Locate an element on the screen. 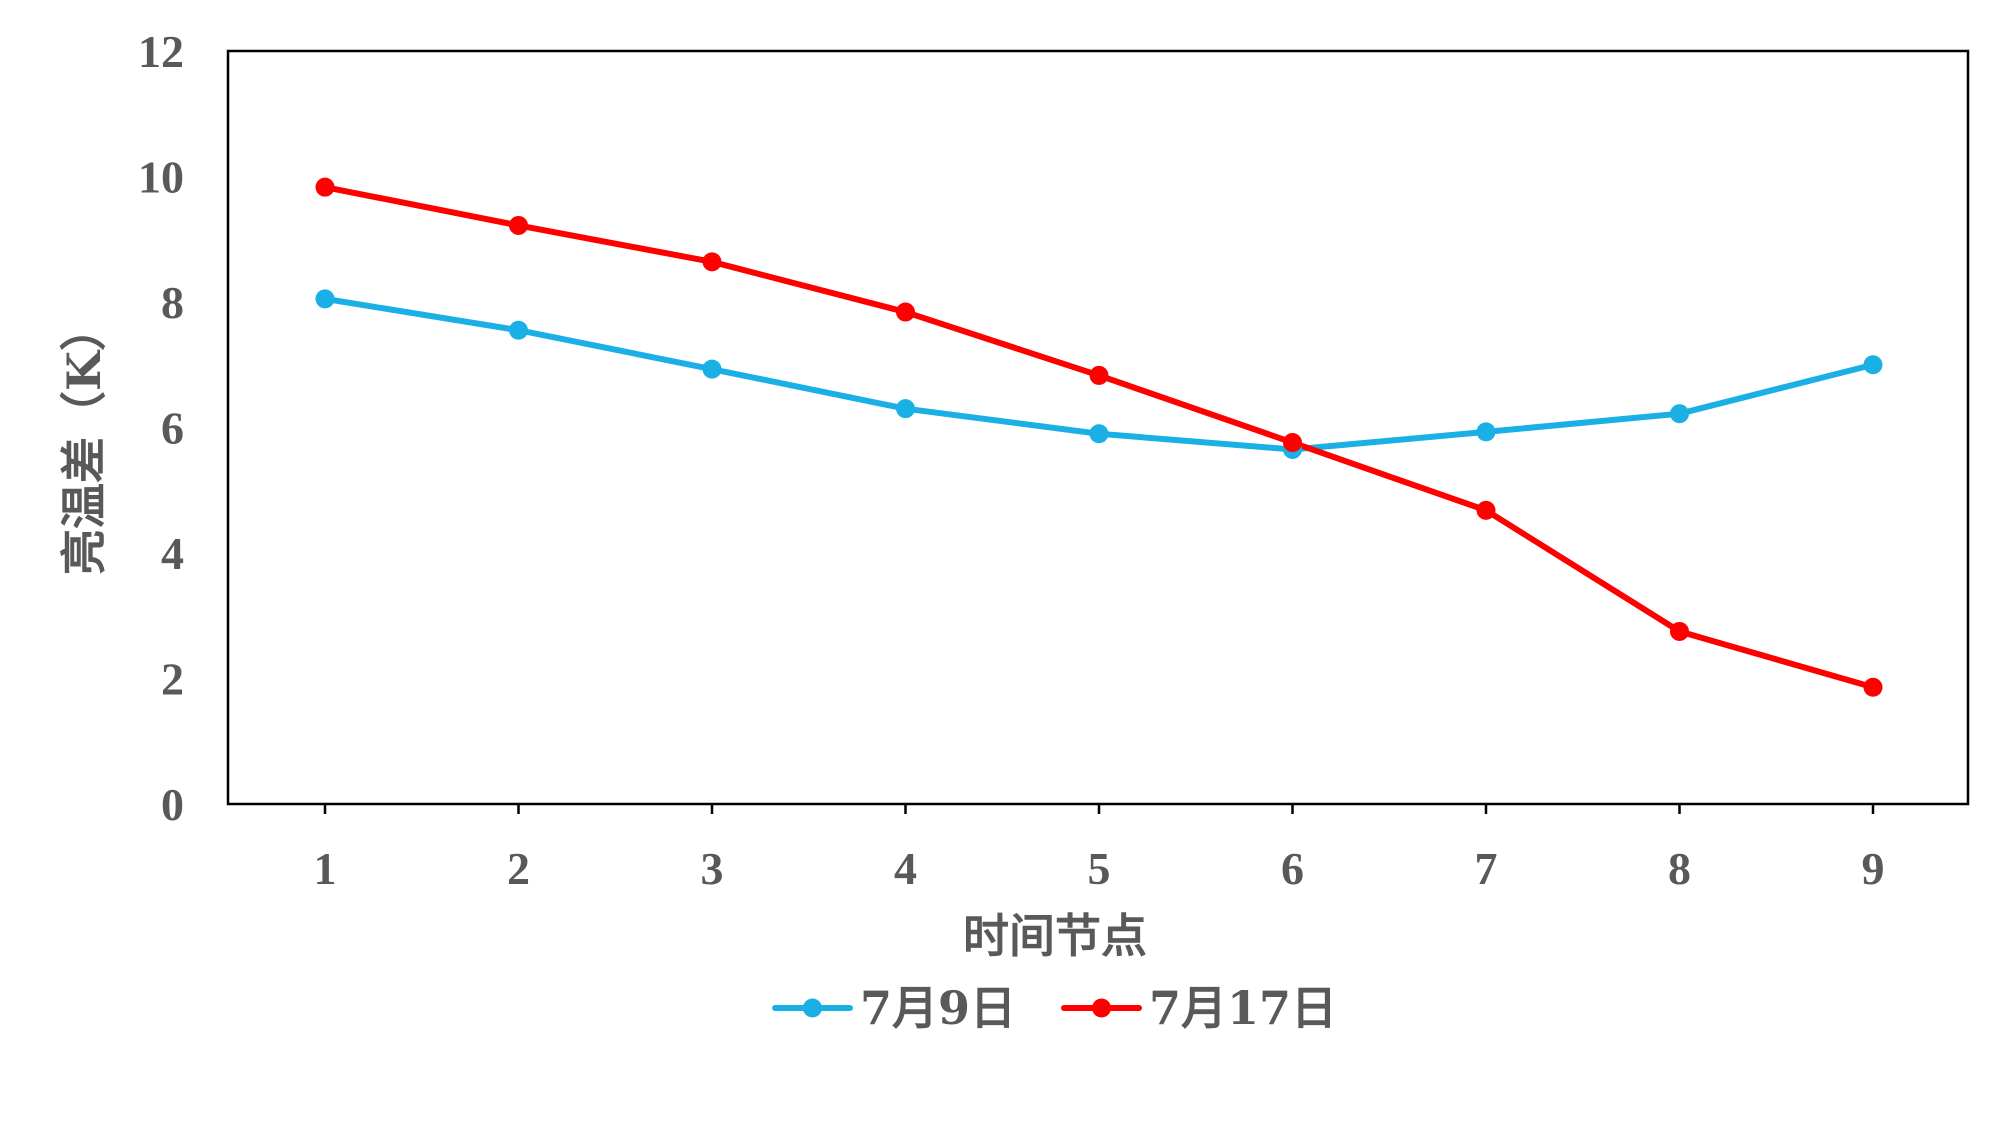 The image size is (2000, 1122). x-tick-label: 1 is located at coordinates (325, 868).